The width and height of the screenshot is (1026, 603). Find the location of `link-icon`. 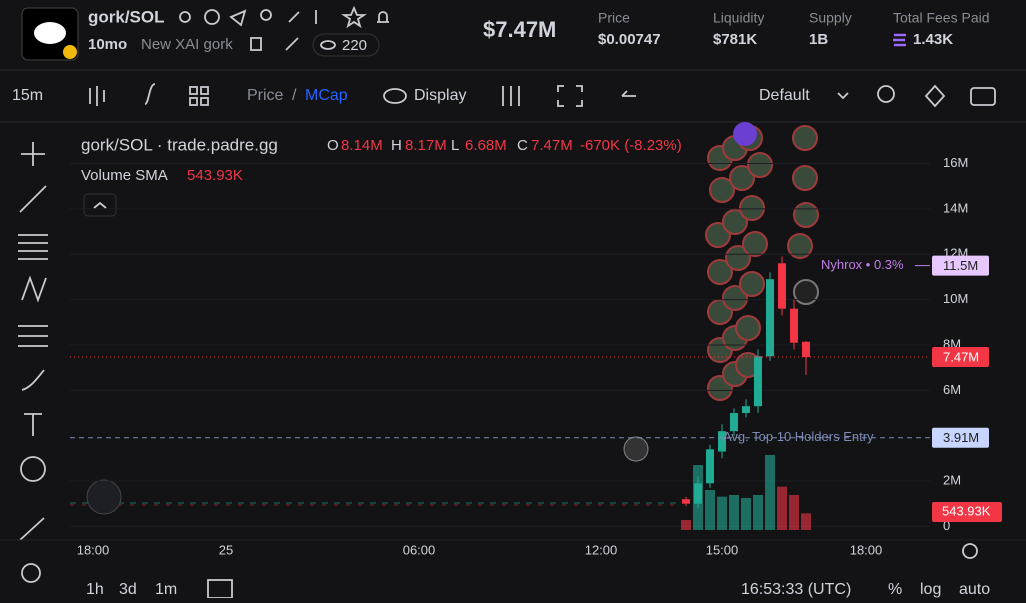

link-icon is located at coordinates (292, 44).